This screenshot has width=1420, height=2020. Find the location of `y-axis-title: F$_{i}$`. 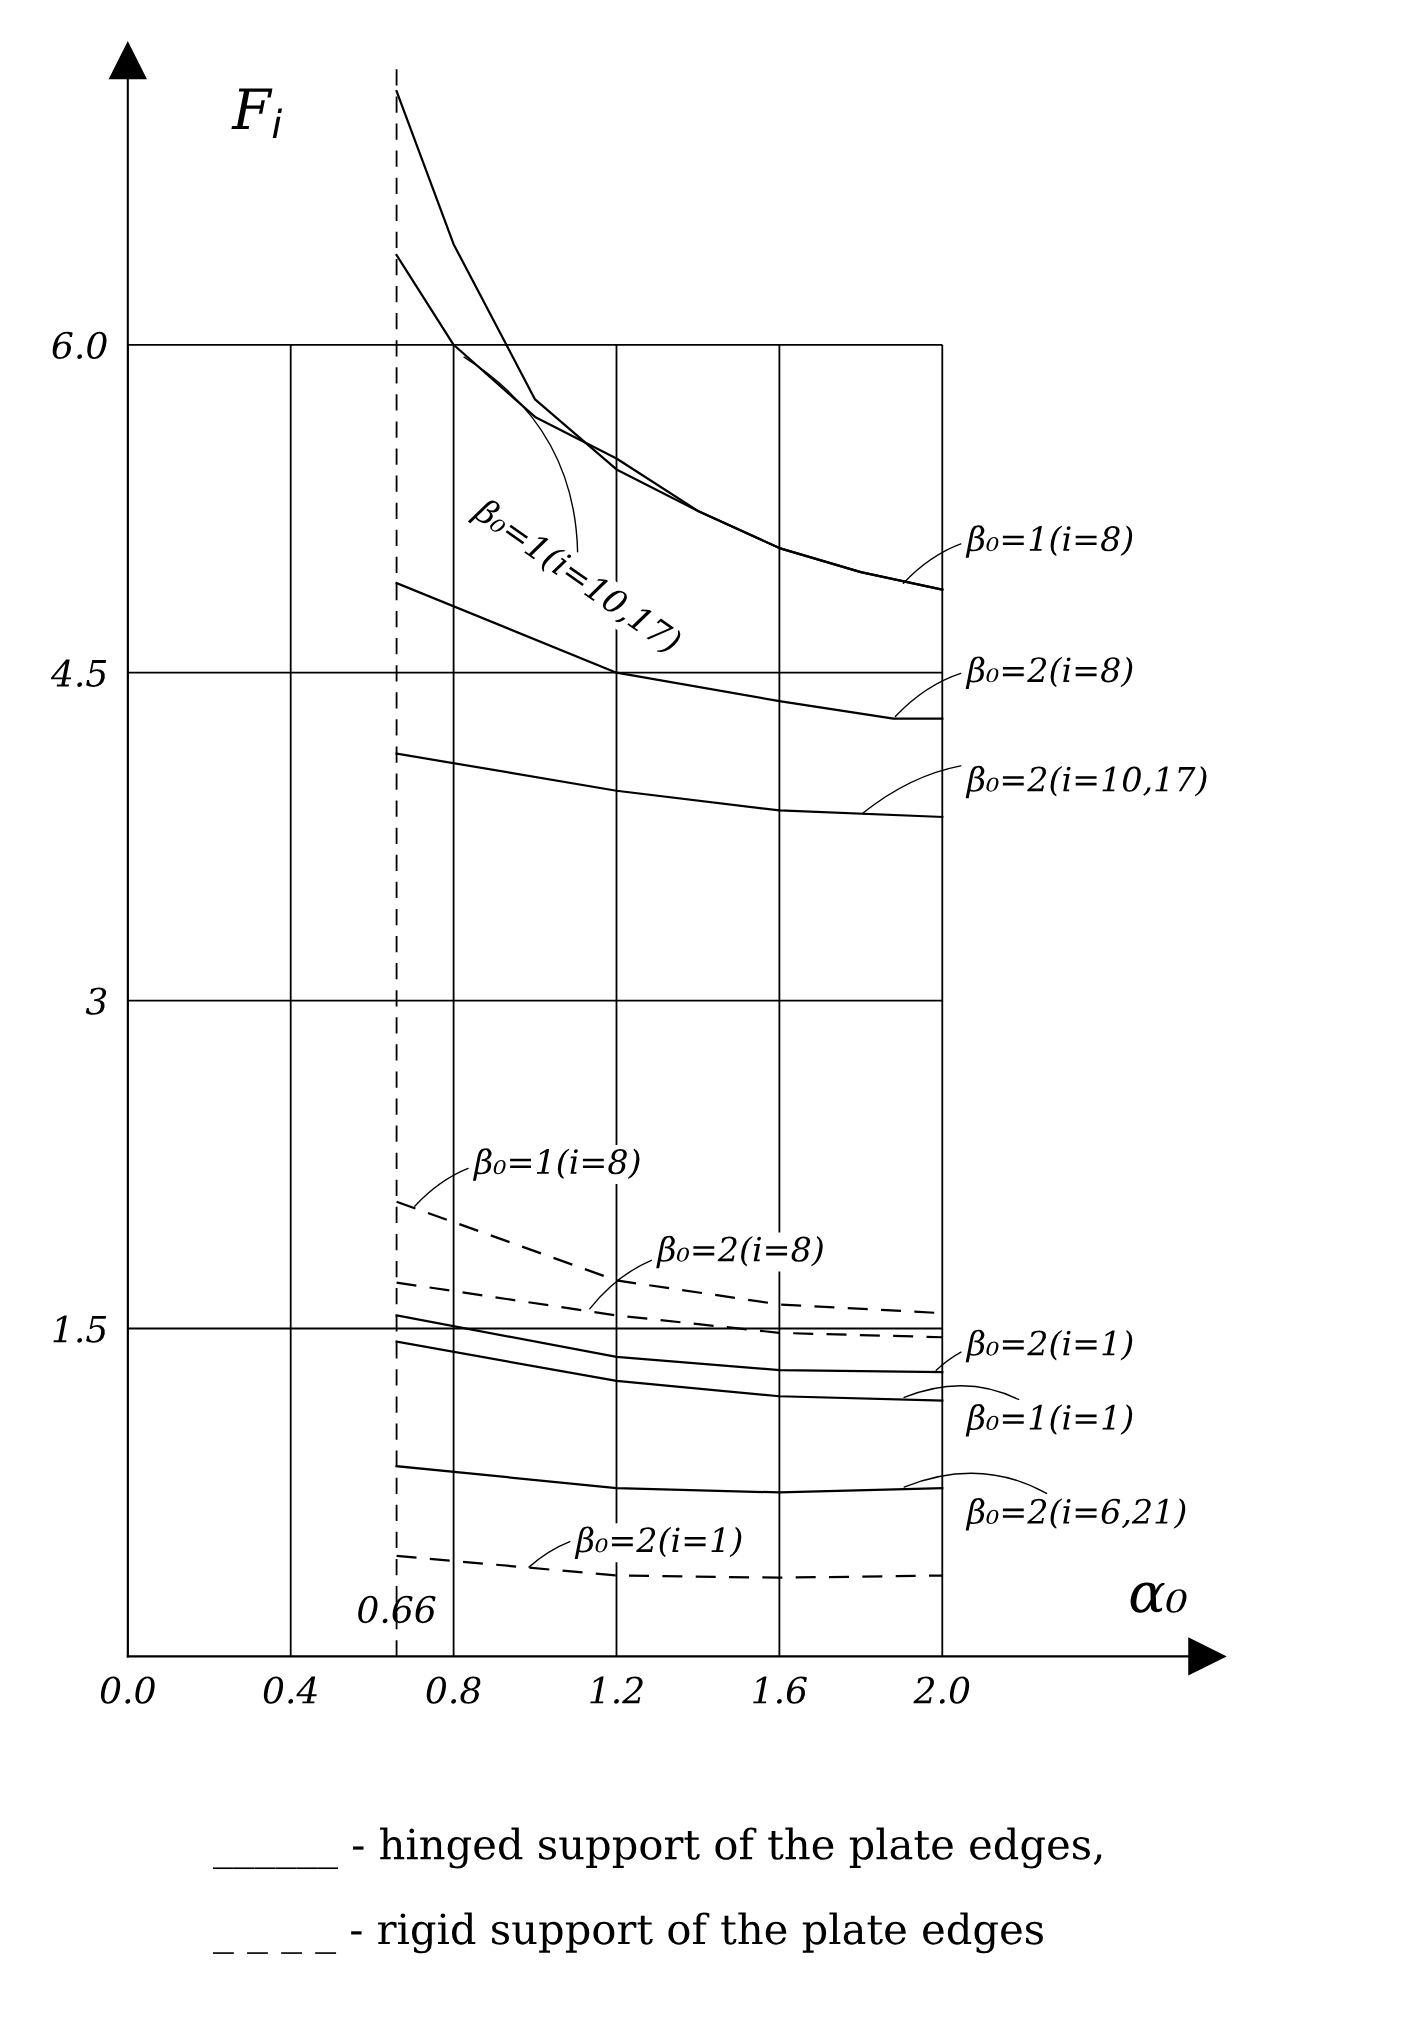

y-axis-title: F$_{i}$ is located at coordinates (256, 113).